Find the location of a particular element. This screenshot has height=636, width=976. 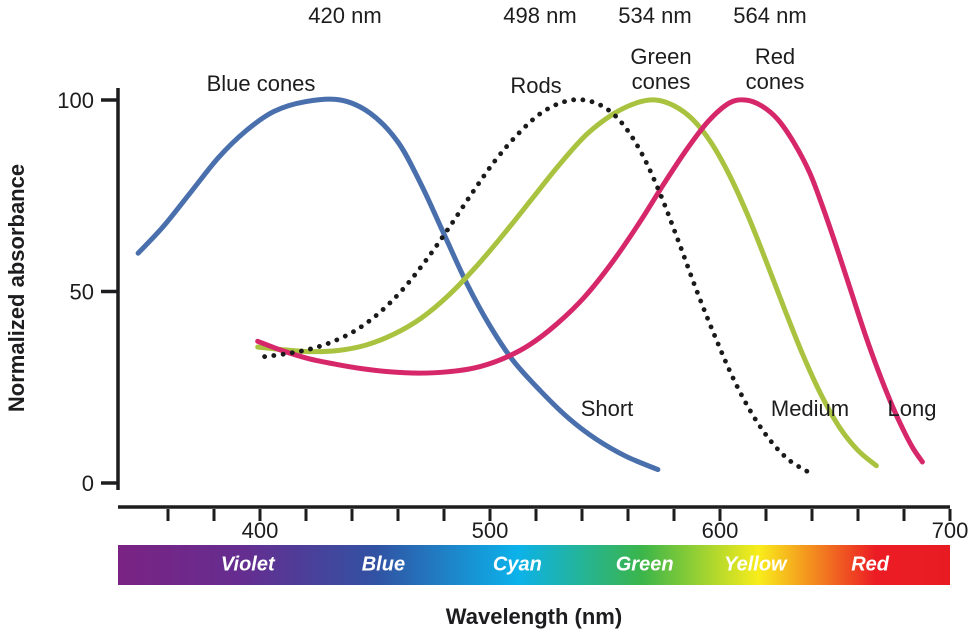

spectrum-bar: Violet Blue Cyan Green Yellow Red is located at coordinates (534, 565).